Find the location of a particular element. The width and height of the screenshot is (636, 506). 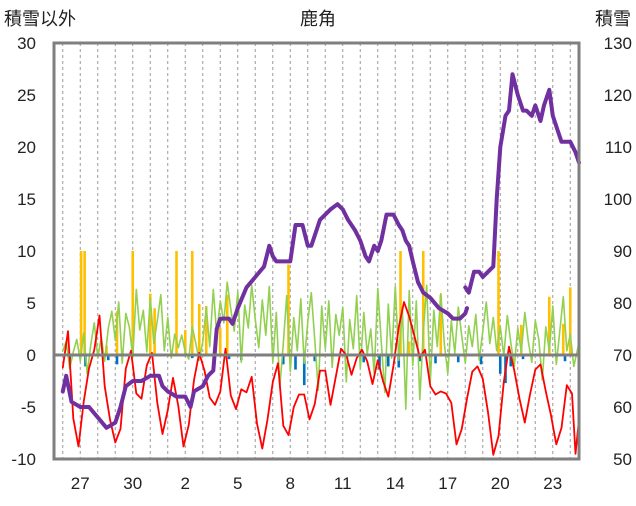

right-tick-label: 60 is located at coordinates (622, 407).